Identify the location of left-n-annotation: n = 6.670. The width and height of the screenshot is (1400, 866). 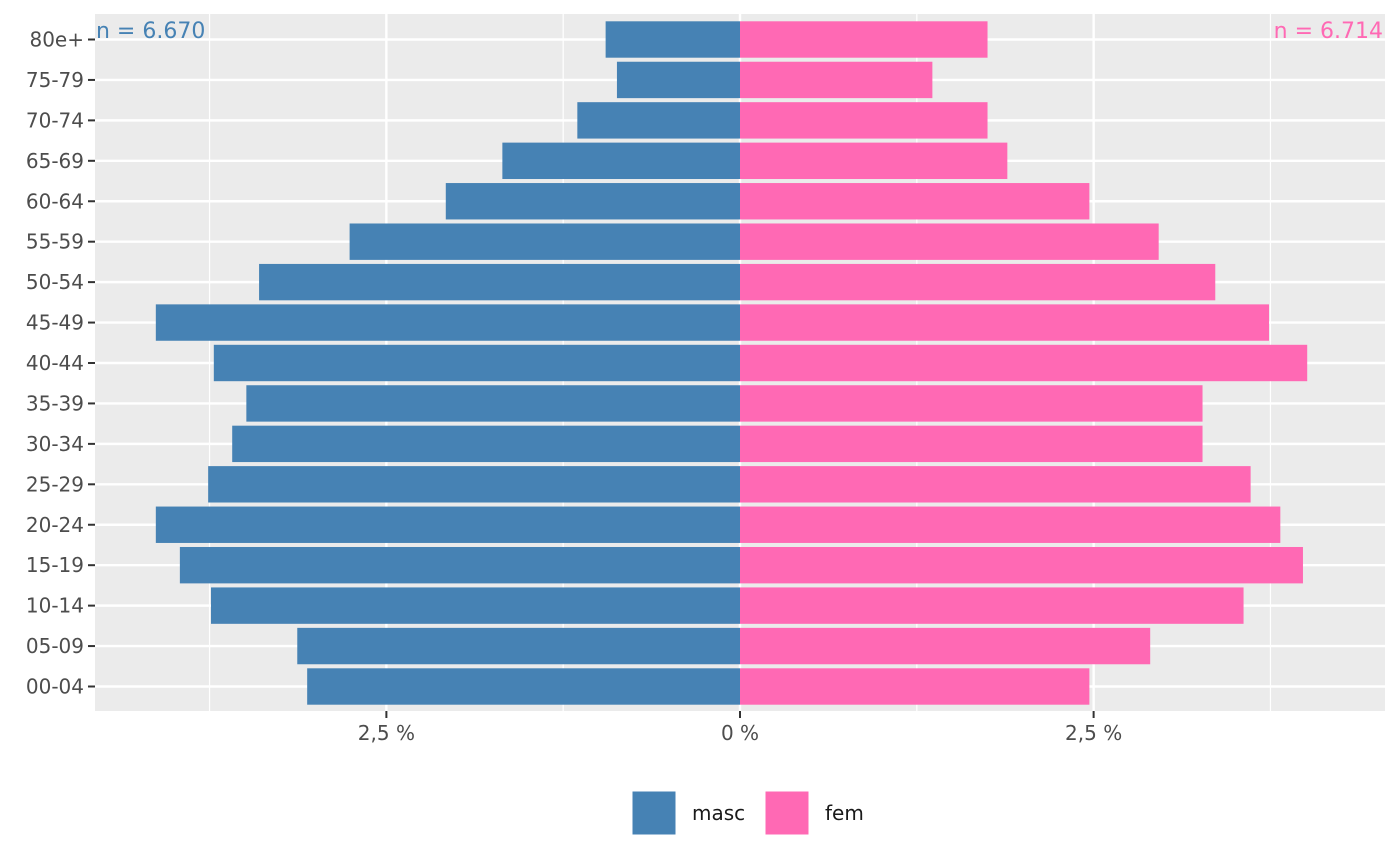
(150, 31).